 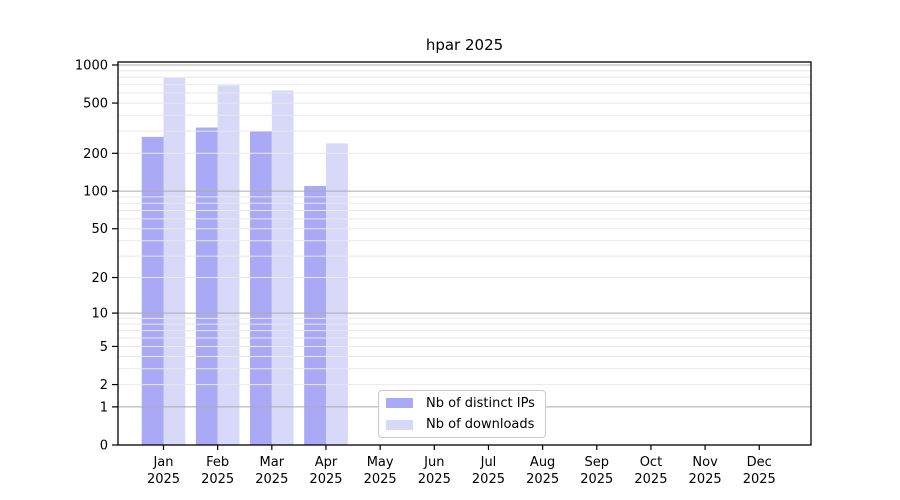 I want to click on bar-downloads-mar, so click(x=282, y=267).